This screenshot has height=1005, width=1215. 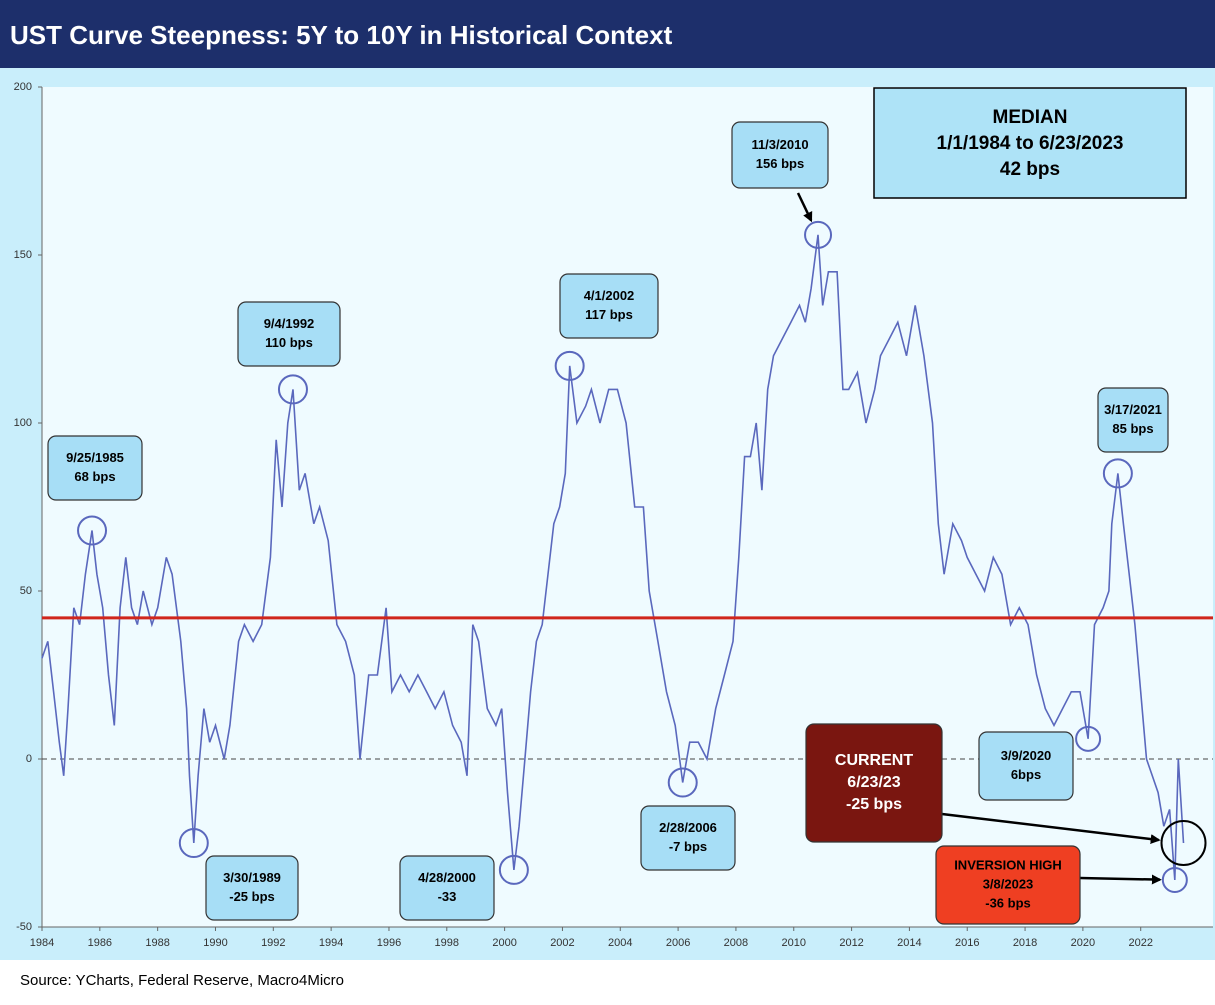 I want to click on annotation-text: 85 bps, so click(x=1132, y=428).